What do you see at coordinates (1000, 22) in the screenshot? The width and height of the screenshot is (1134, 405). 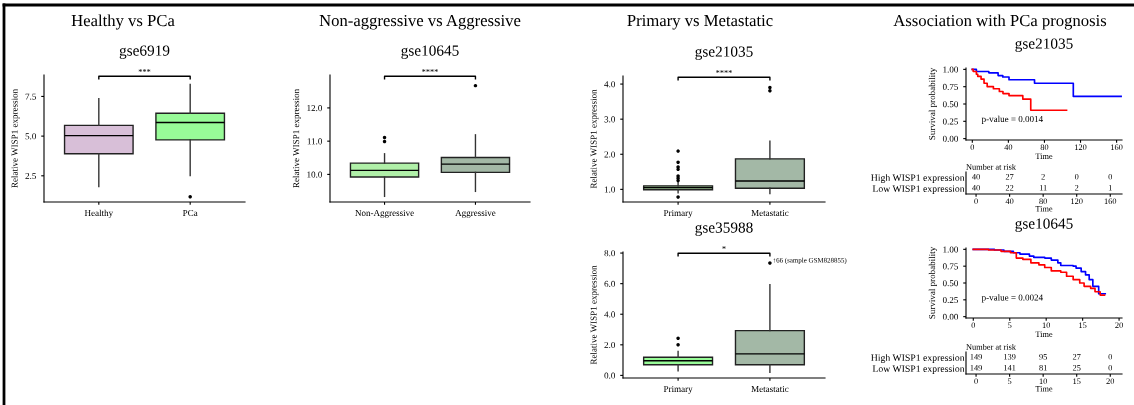 I see `chart-title: Association with PCa prognosis` at bounding box center [1000, 22].